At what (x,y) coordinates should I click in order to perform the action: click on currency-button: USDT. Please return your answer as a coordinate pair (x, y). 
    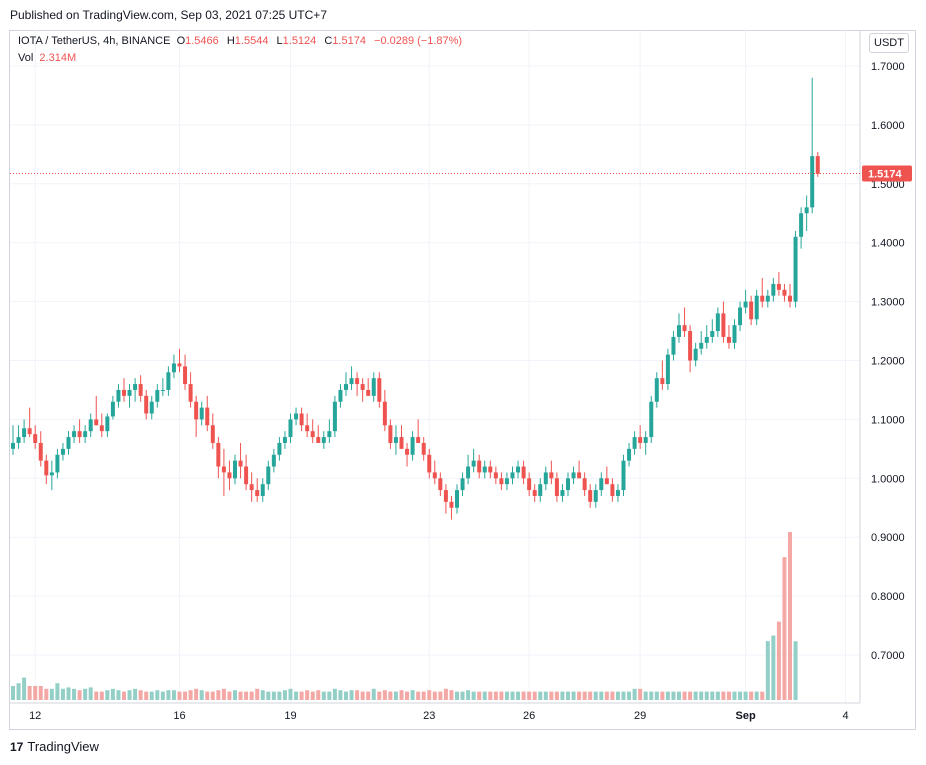
    Looking at the image, I should click on (889, 43).